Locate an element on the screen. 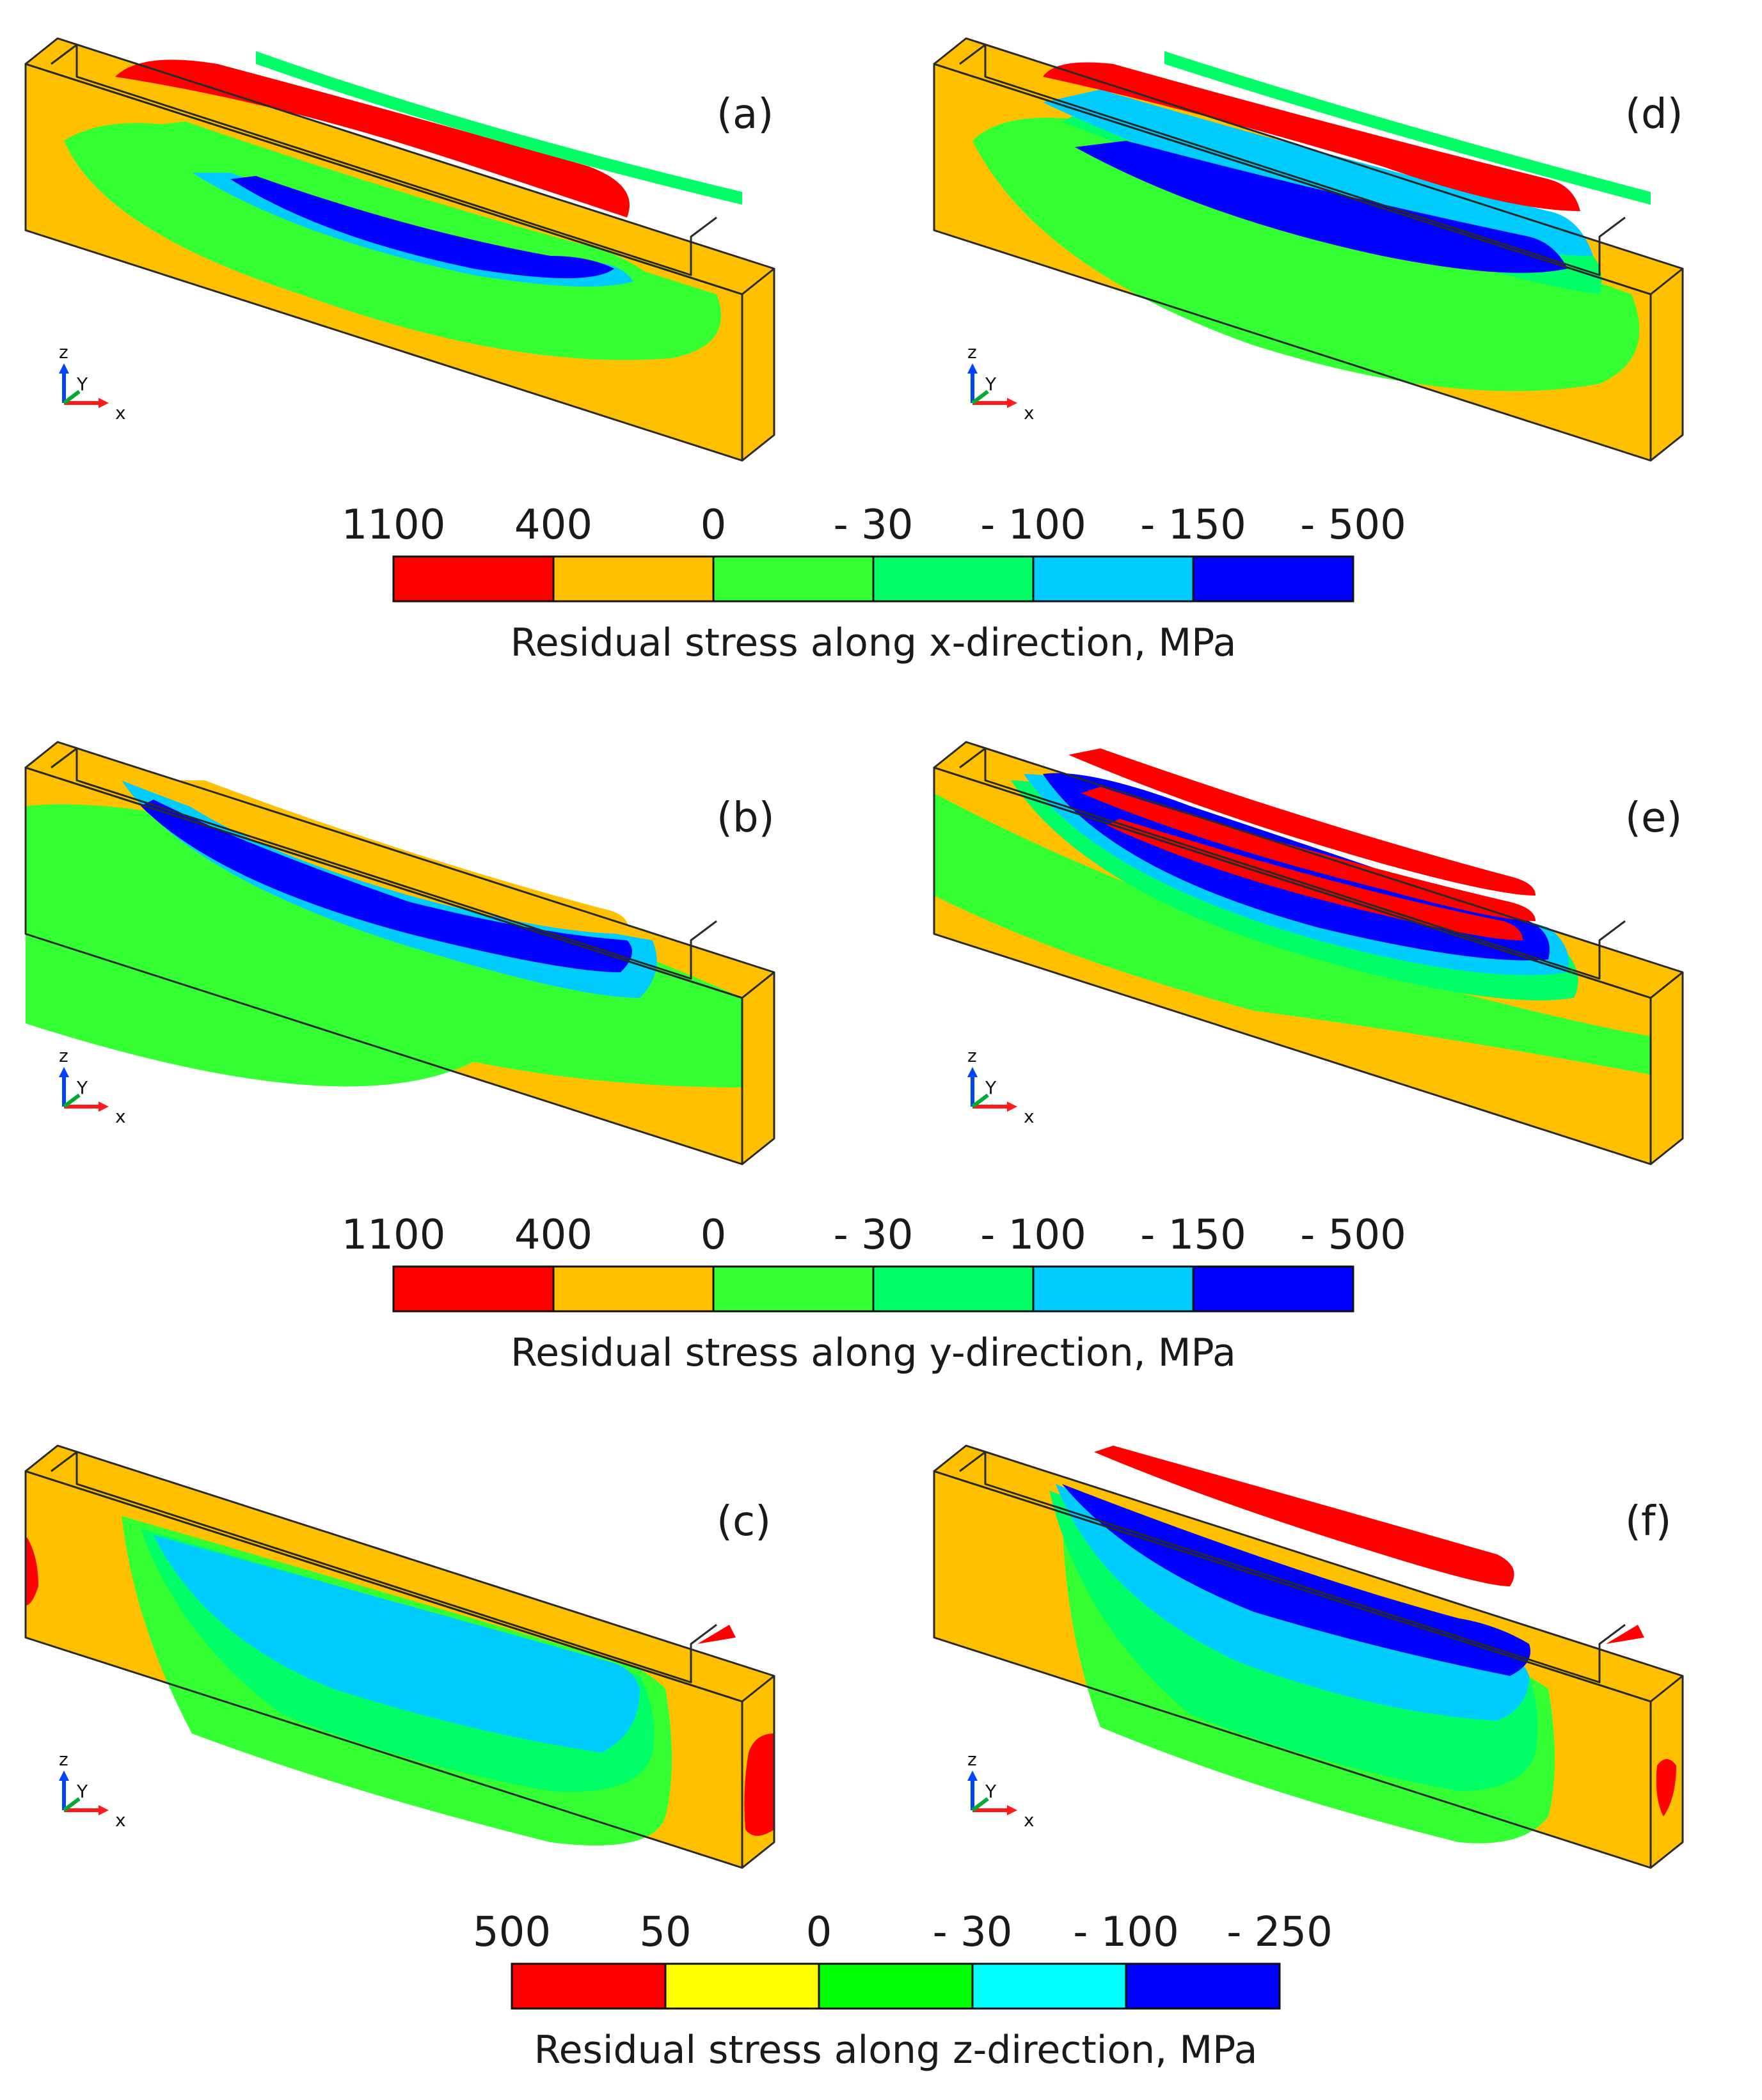 Image resolution: width=1762 pixels, height=2100 pixels. panel-a: z Y x (a) is located at coordinates (400, 249).